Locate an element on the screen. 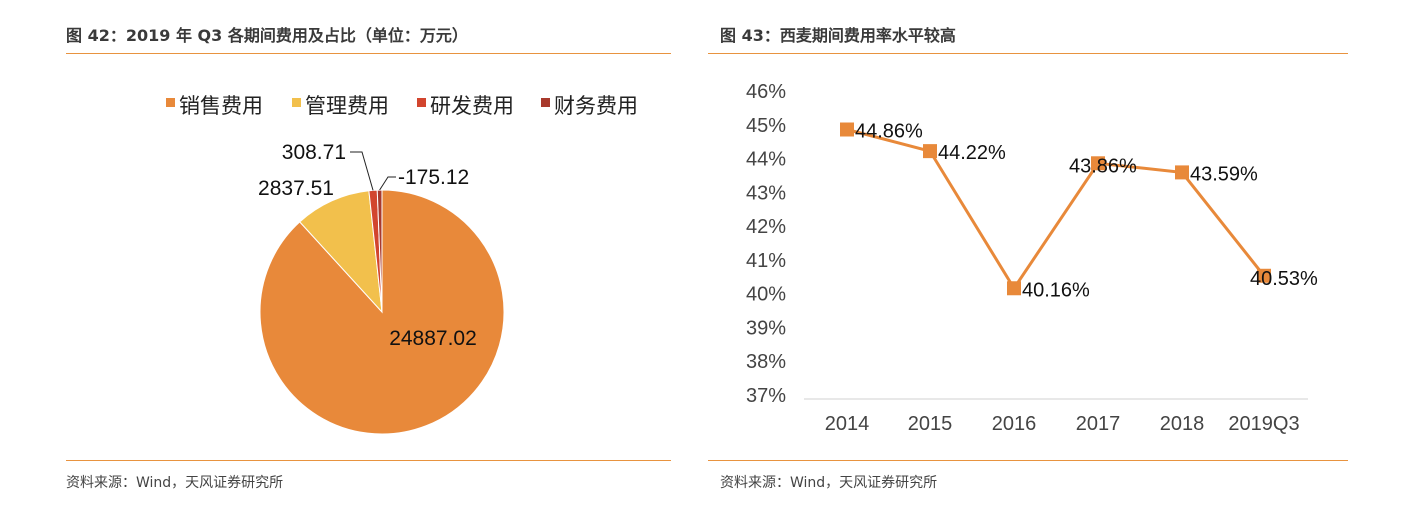 Image resolution: width=1412 pixels, height=514 pixels. x-tick-label: 2014 is located at coordinates (847, 424).